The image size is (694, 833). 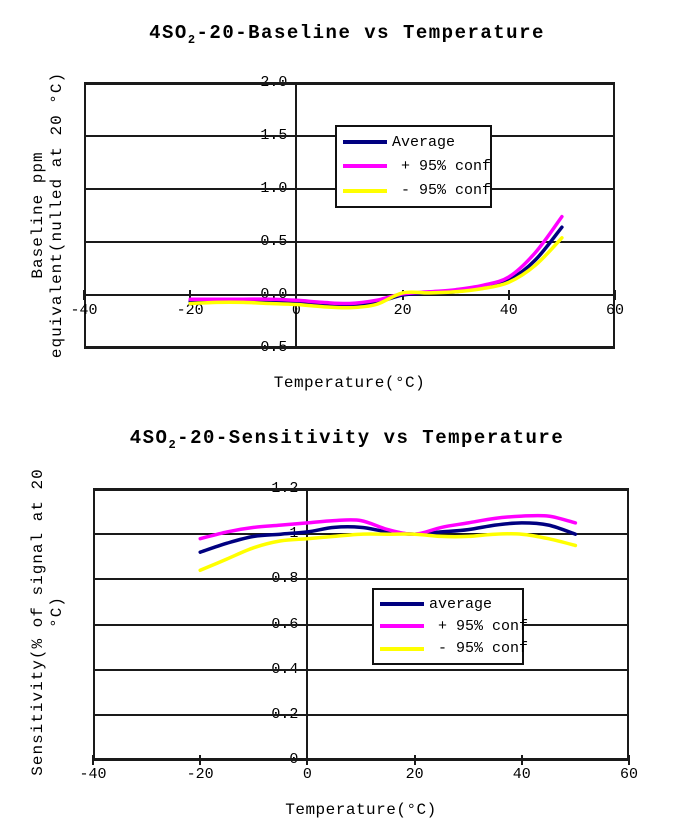 I want to click on baseline-chart-title: 4SO2-20-Baseline vs Temperature, so click(x=347, y=34).